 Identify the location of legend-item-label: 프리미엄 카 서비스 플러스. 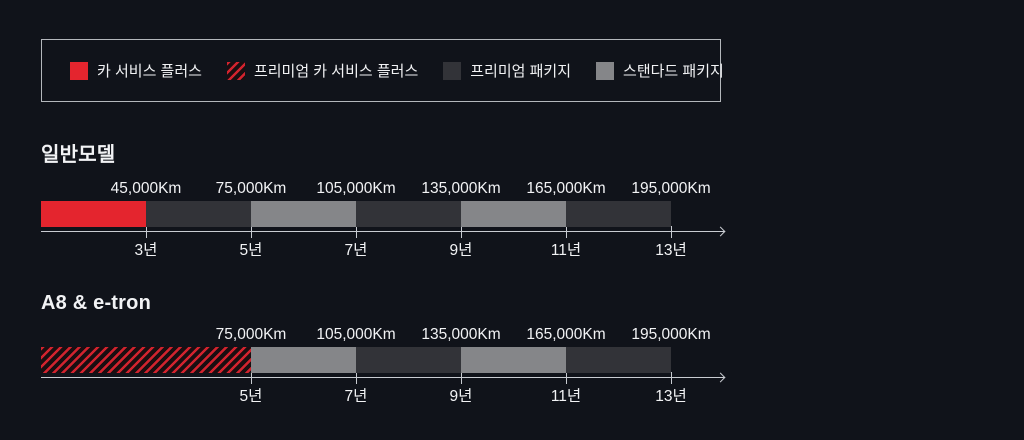
(336, 71).